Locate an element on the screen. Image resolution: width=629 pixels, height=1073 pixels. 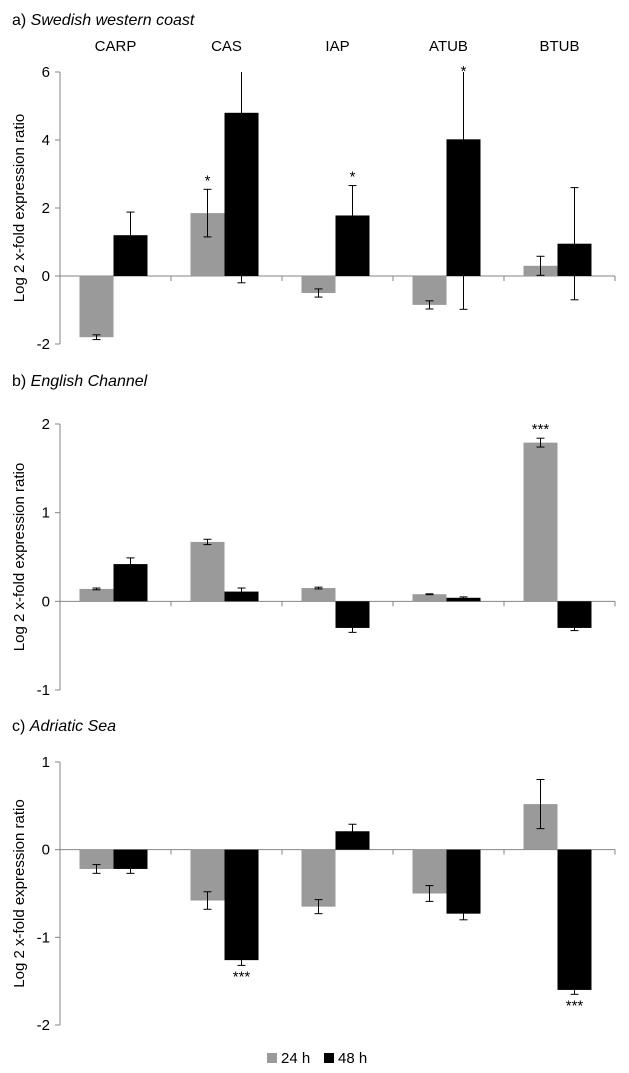
legend-label-24h: 24 h is located at coordinates (295, 1058).